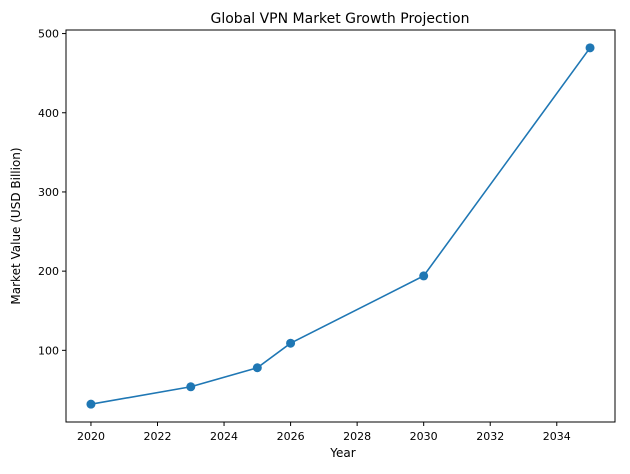 This screenshot has width=630, height=474. What do you see at coordinates (490, 436) in the screenshot?
I see `x-tick-label: 2032` at bounding box center [490, 436].